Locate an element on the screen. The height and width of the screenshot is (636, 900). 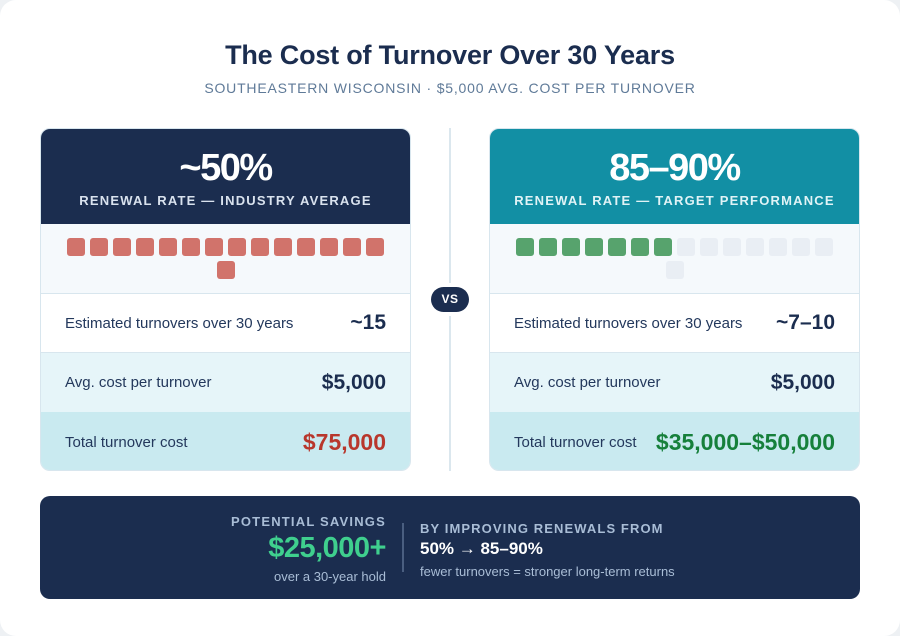
improvement-kicker: BY IMPROVING RENEWALS FROM is located at coordinates (542, 528).